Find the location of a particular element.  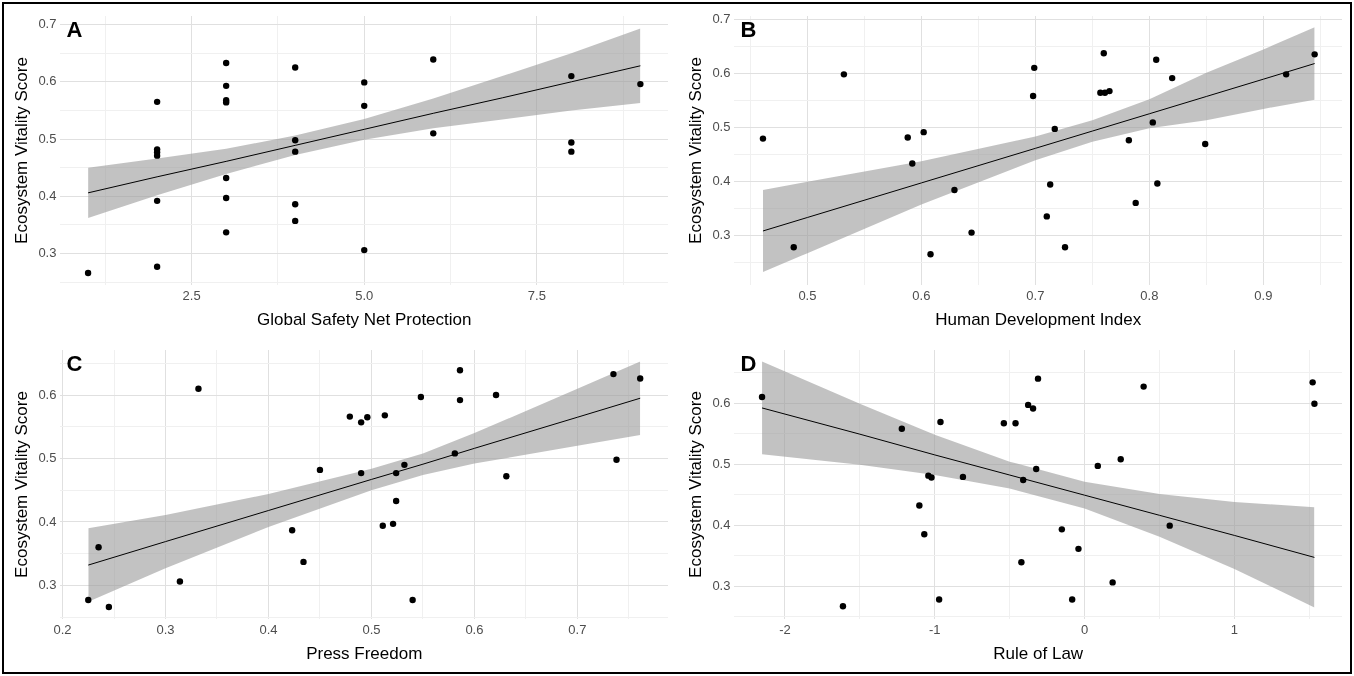

x-tick-label: 0 is located at coordinates (1084, 630).